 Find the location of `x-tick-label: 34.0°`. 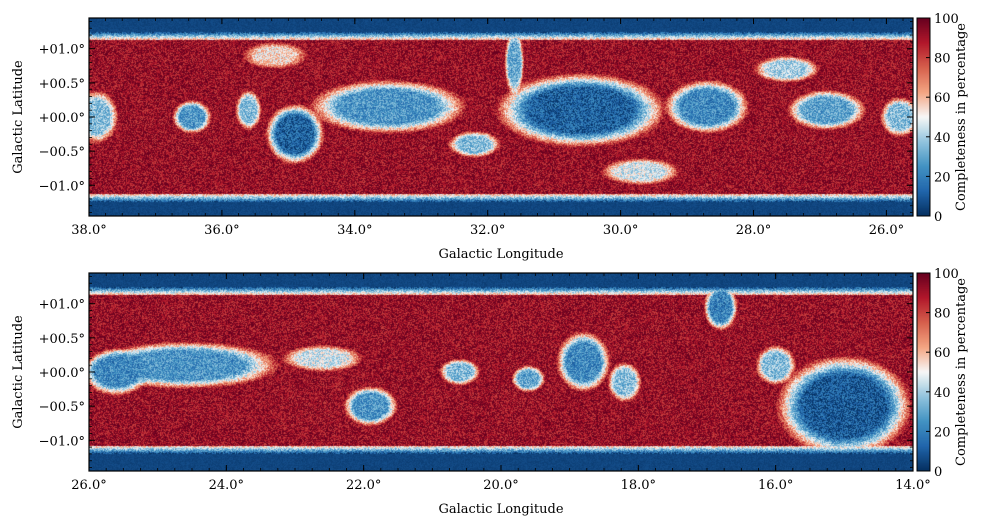

x-tick-label: 34.0° is located at coordinates (354, 230).